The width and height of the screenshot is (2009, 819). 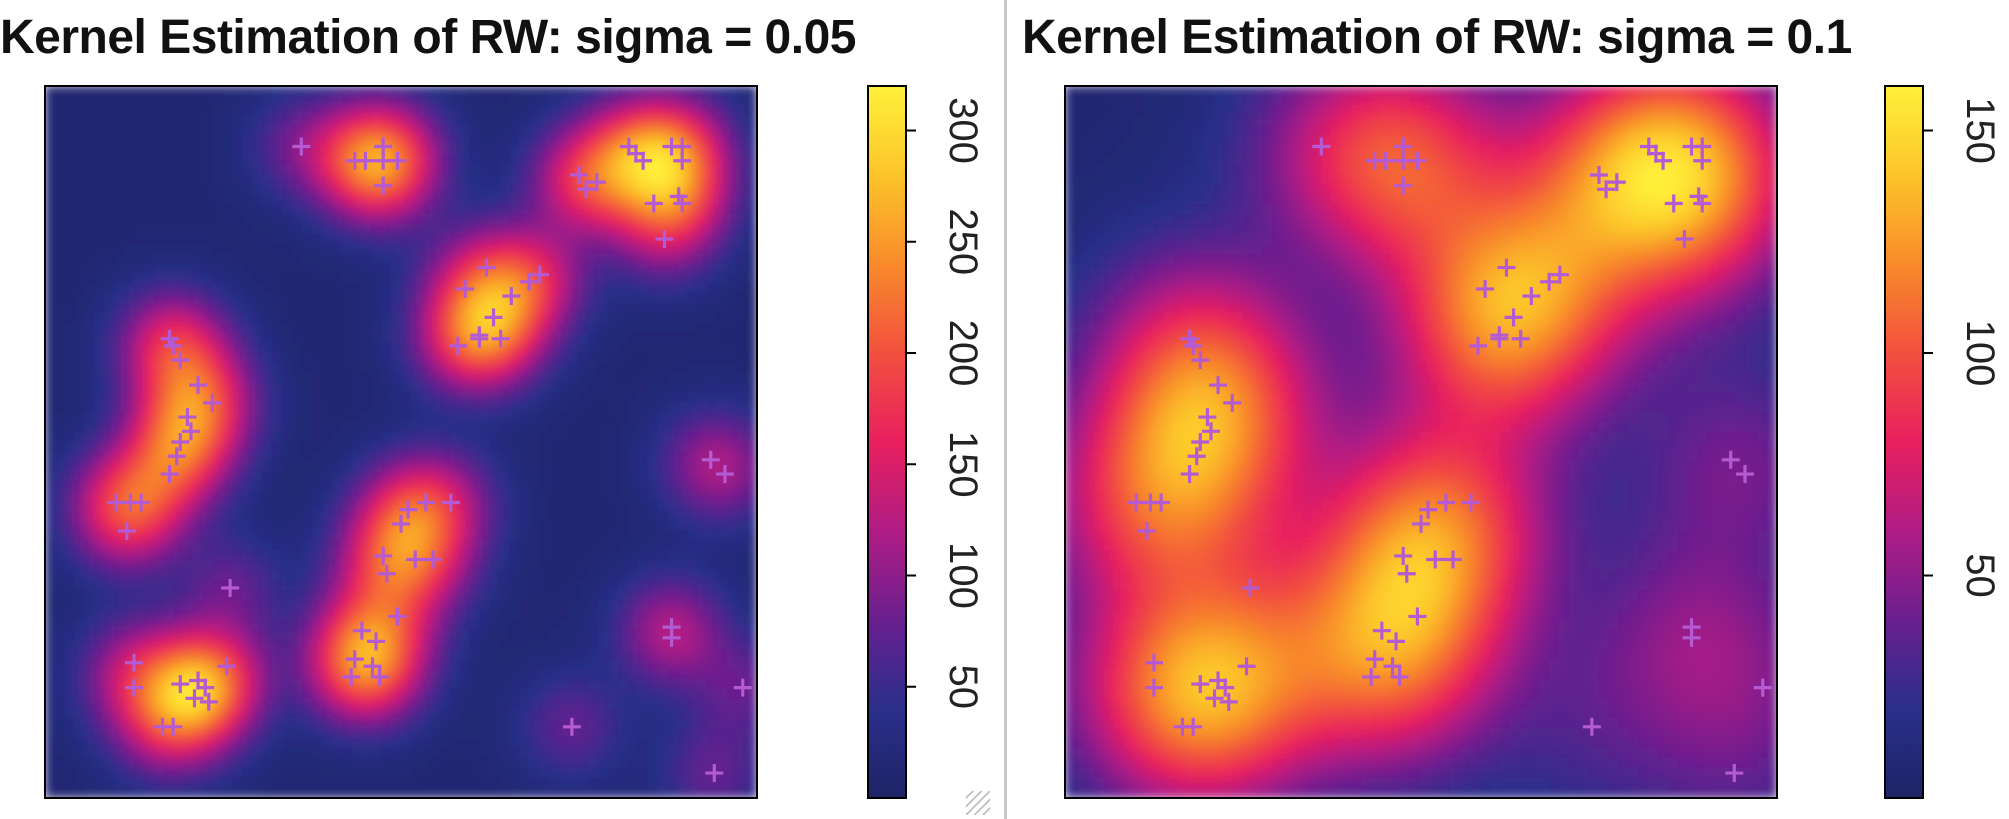 What do you see at coordinates (1980, 353) in the screenshot?
I see `colorbar-tick-label: 100` at bounding box center [1980, 353].